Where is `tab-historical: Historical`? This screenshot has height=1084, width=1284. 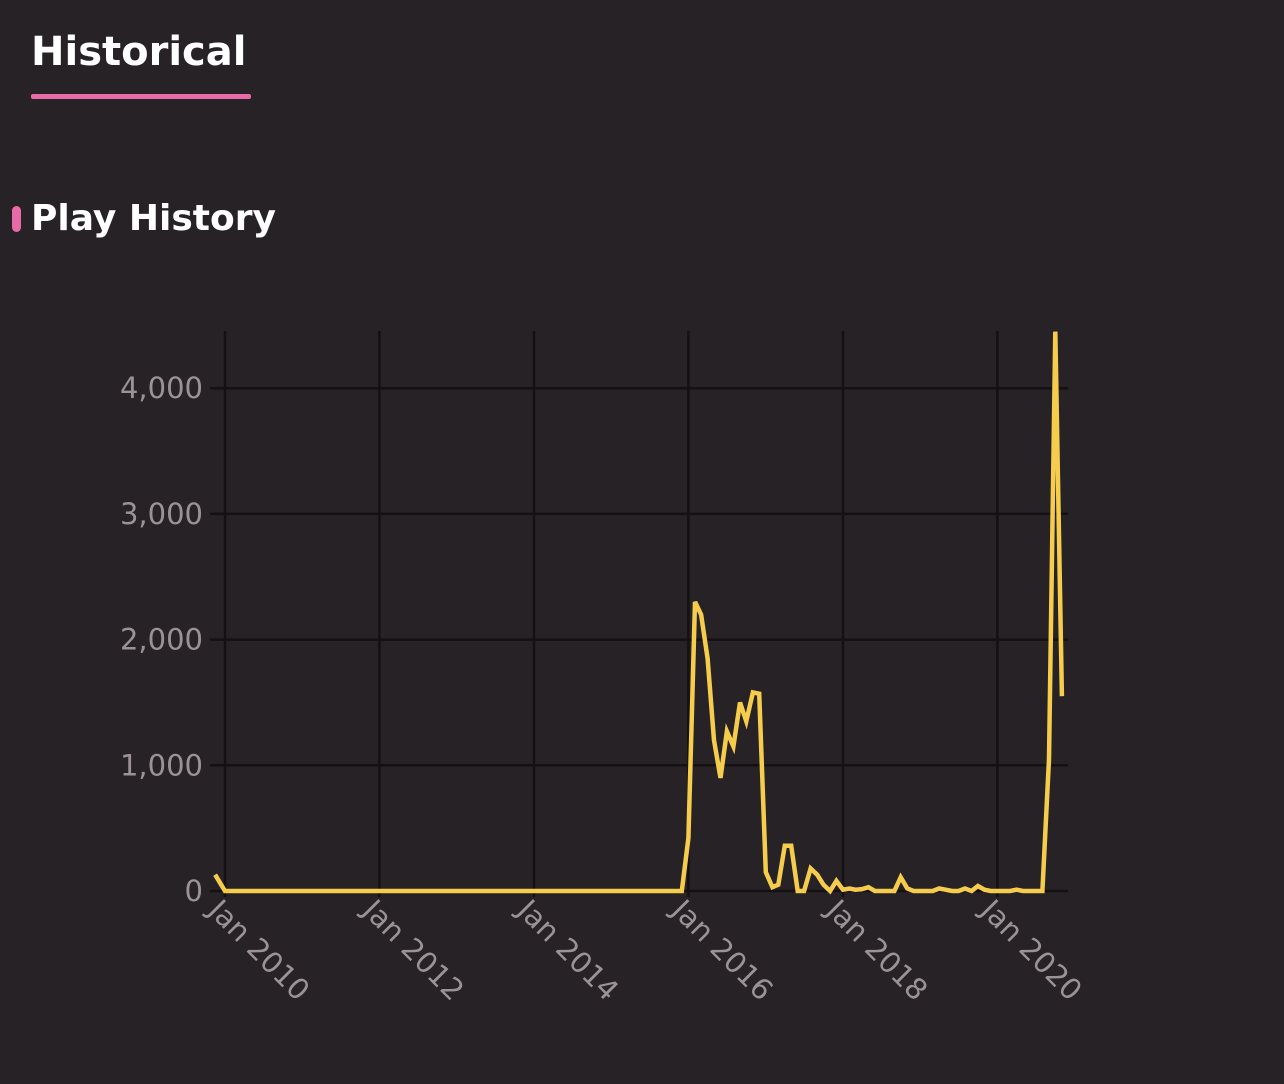
tab-historical: Historical is located at coordinates (141, 62).